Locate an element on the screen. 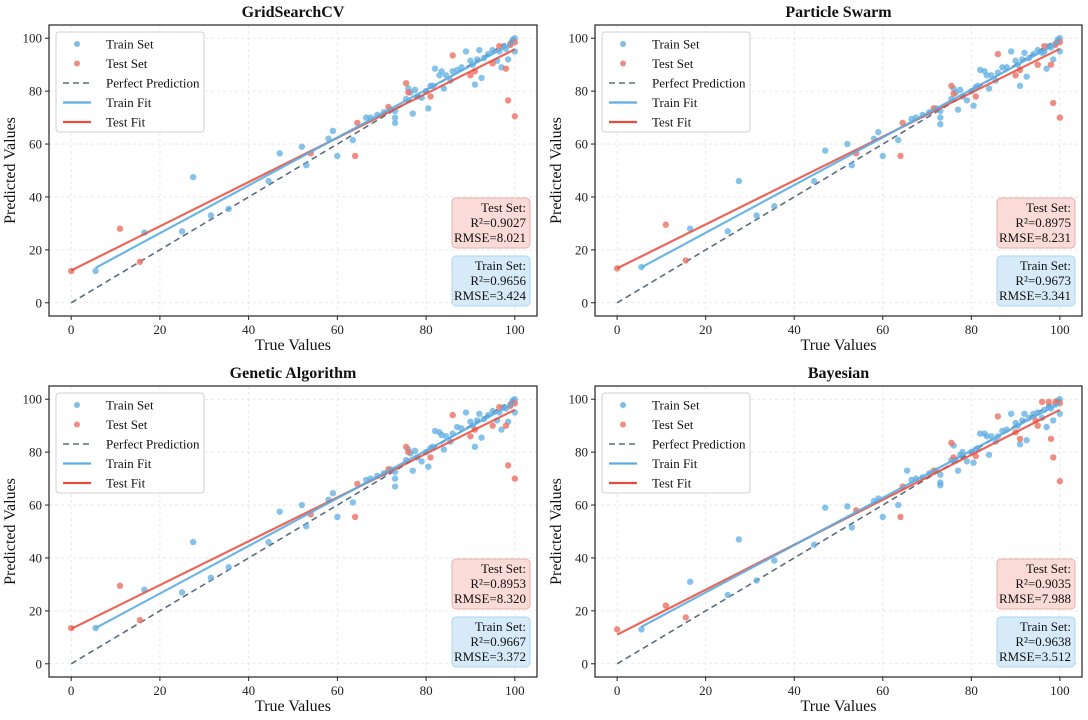 The width and height of the screenshot is (1088, 720). stats-title: Train Set: is located at coordinates (1045, 626).